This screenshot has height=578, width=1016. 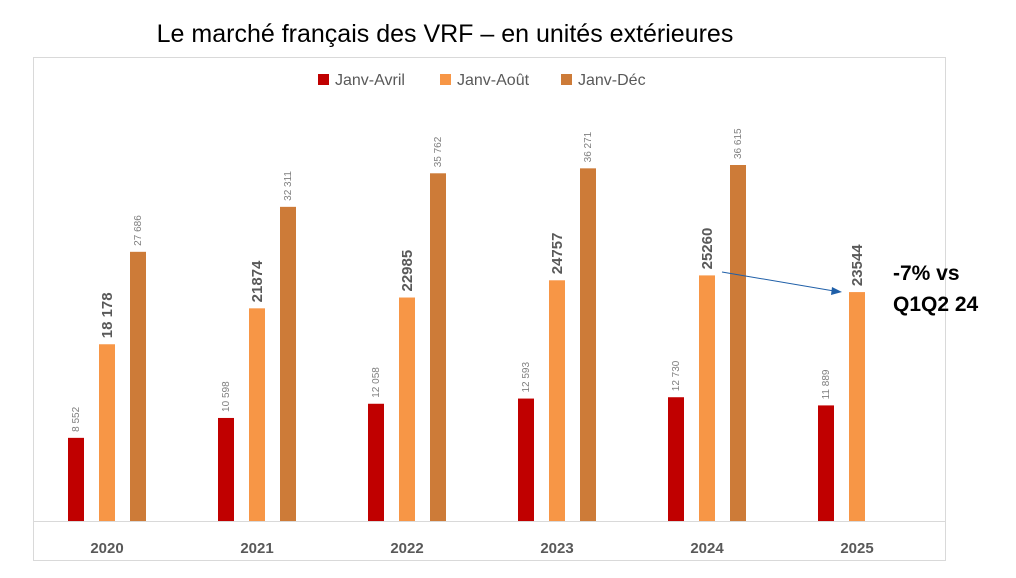 I want to click on annotation-arrow-line, so click(x=778, y=281).